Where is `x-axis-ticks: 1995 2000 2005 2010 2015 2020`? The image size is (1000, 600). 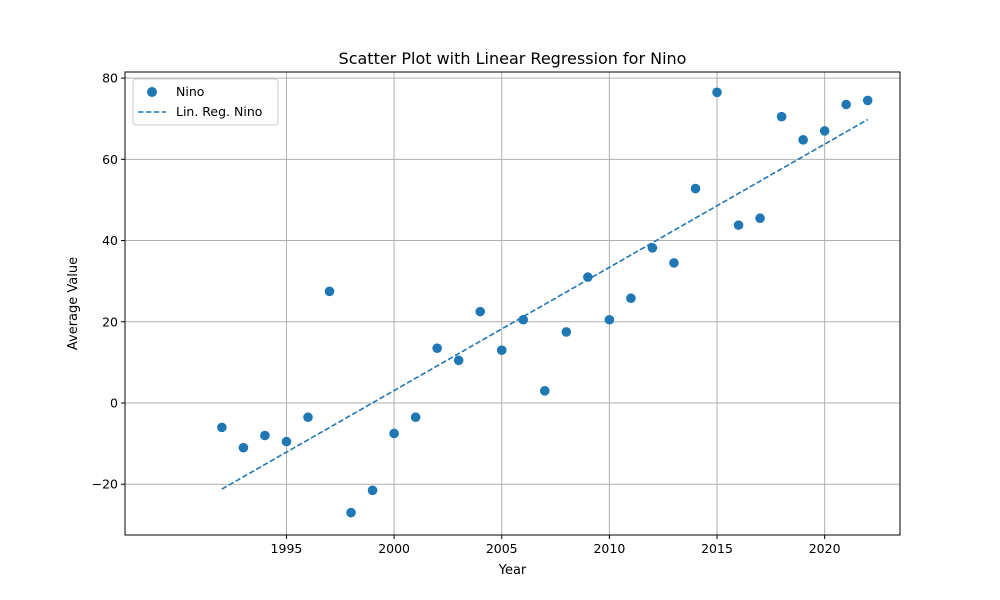 x-axis-ticks: 1995 2000 2005 2010 2015 2020 is located at coordinates (556, 545).